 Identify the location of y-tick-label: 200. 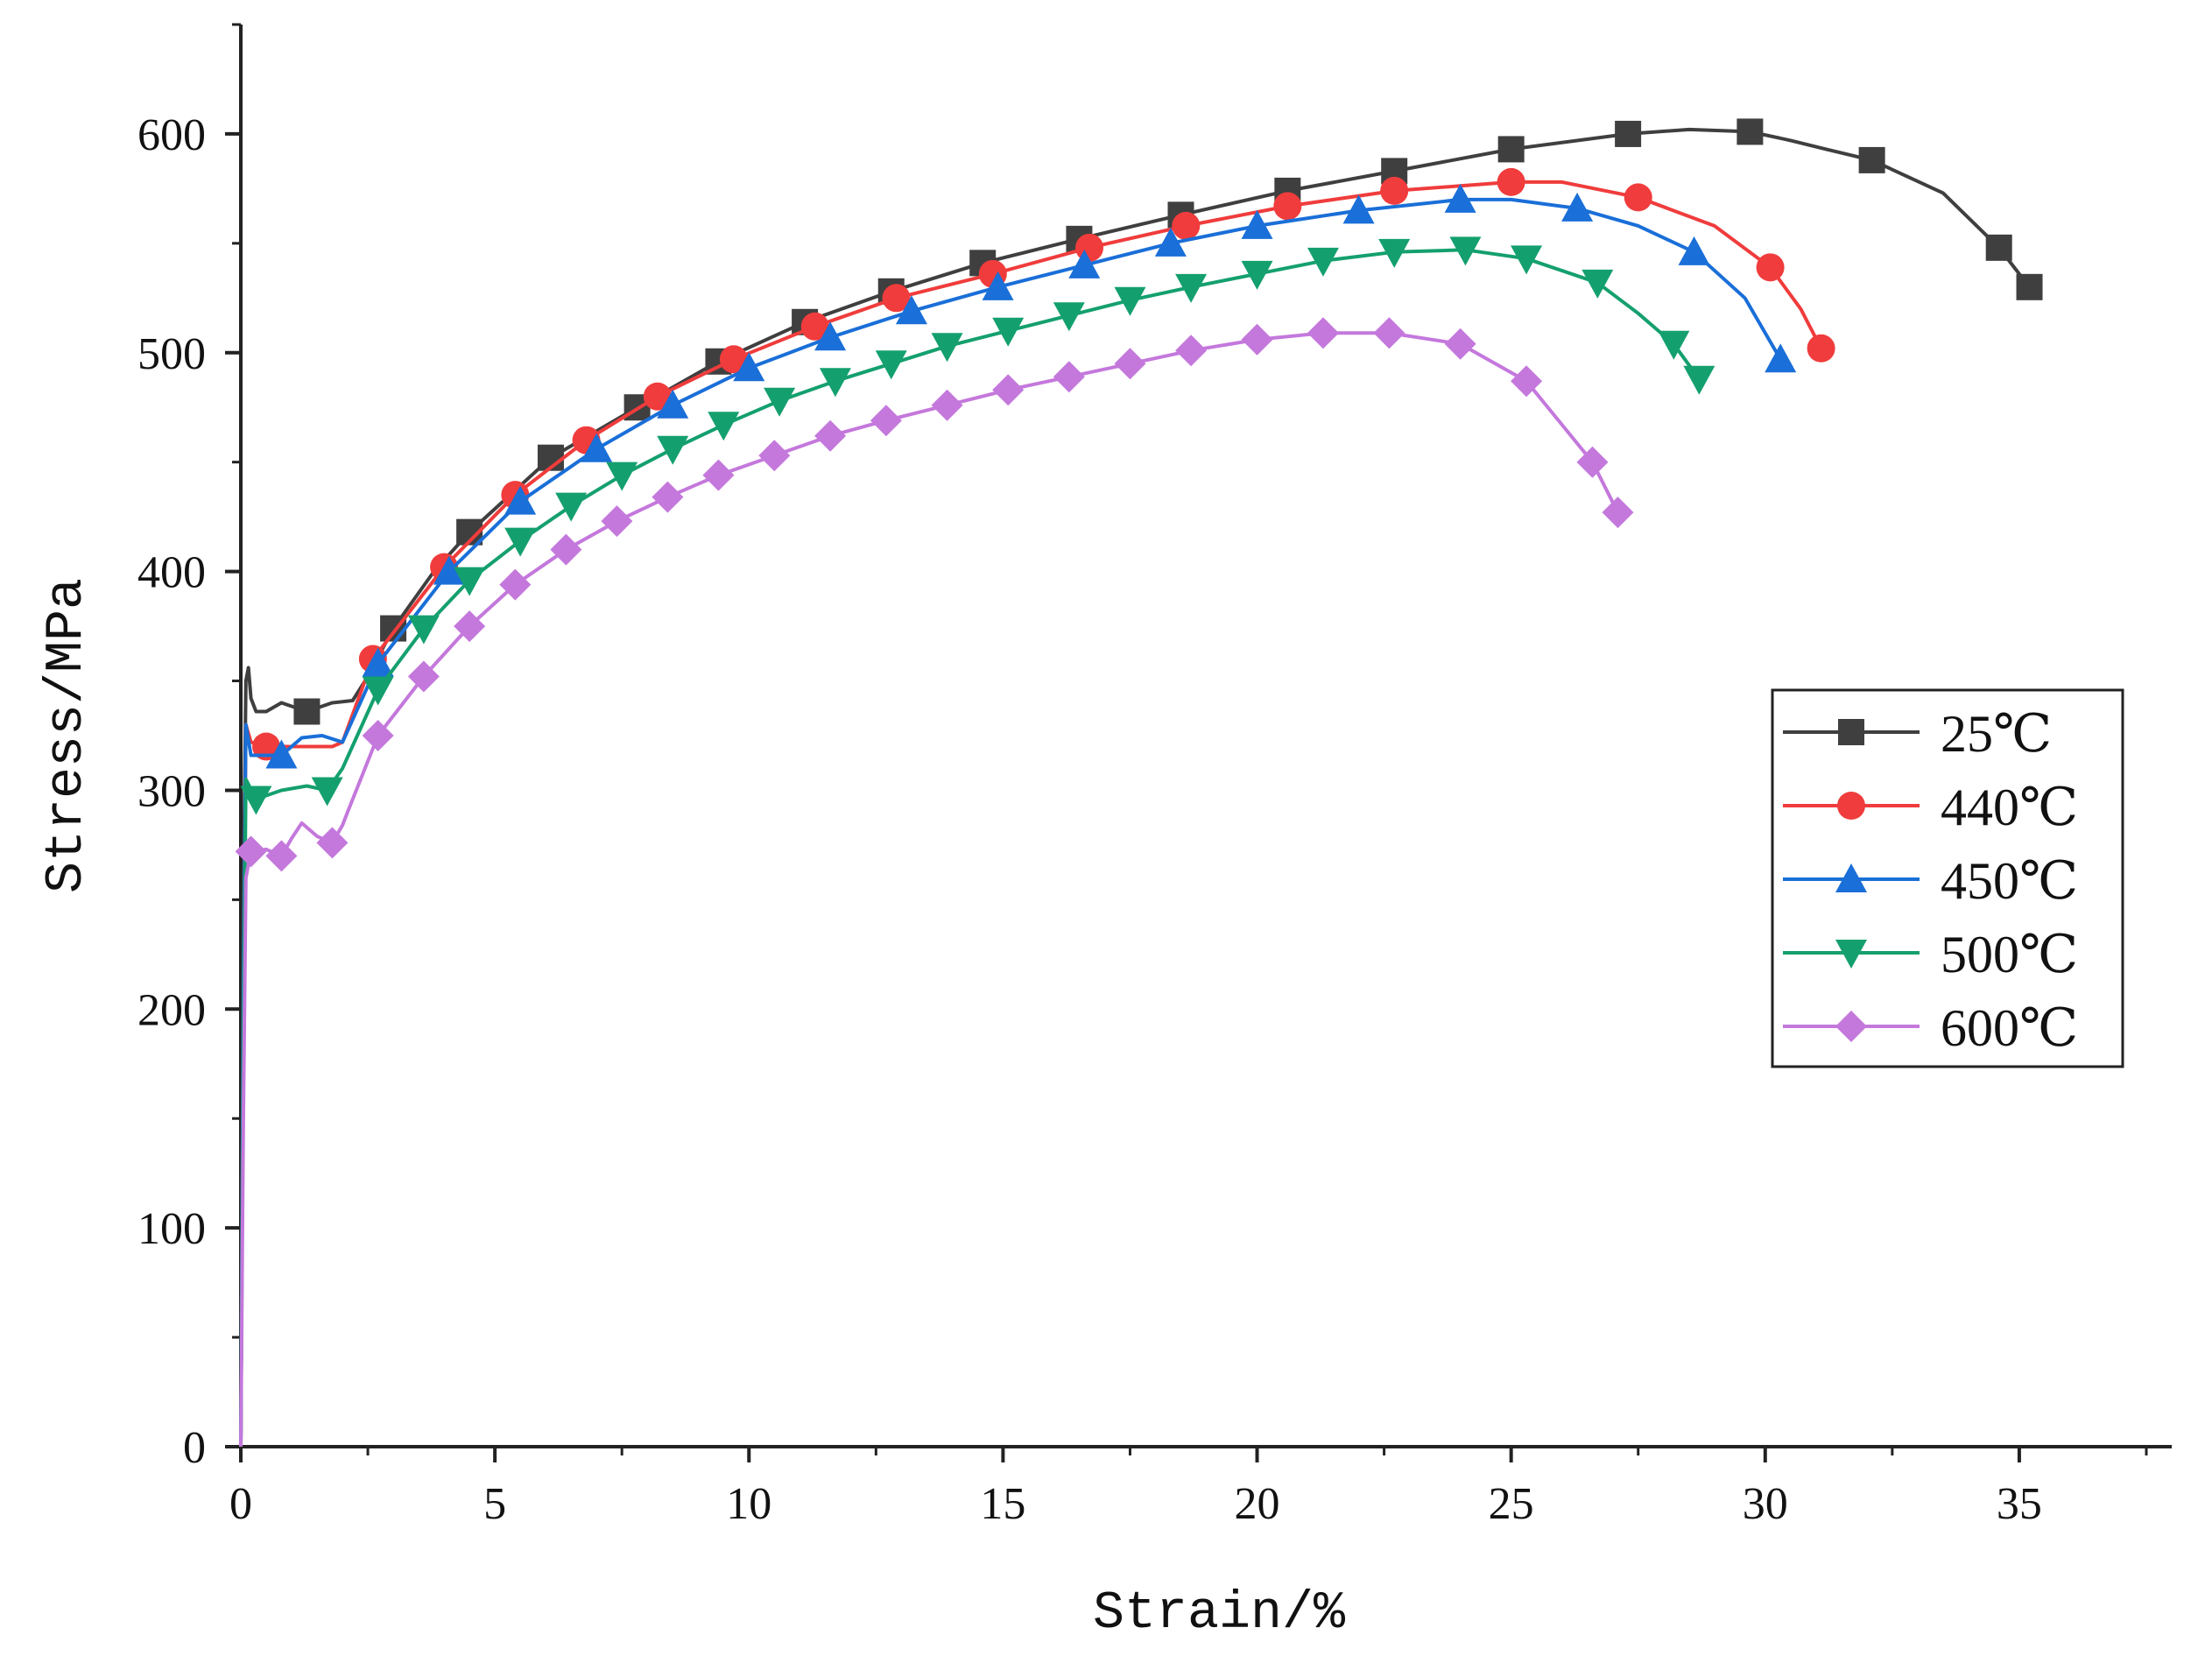
(171, 1010).